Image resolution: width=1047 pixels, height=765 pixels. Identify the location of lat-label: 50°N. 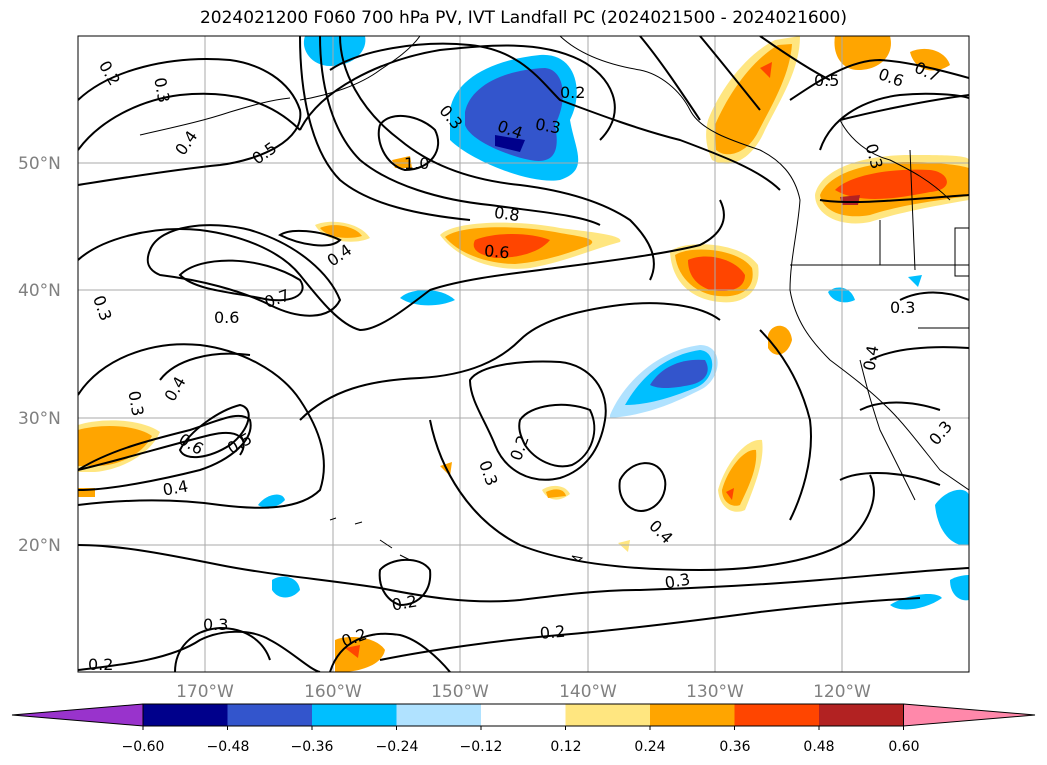
(39, 164).